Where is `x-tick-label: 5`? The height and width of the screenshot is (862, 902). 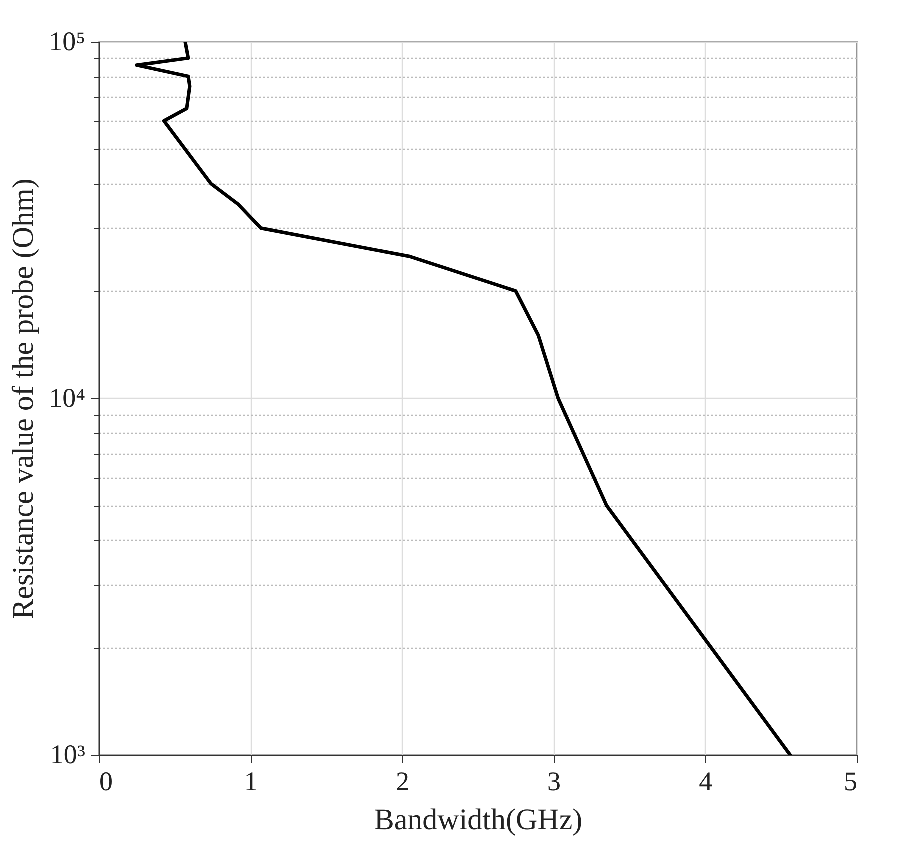 x-tick-label: 5 is located at coordinates (851, 781).